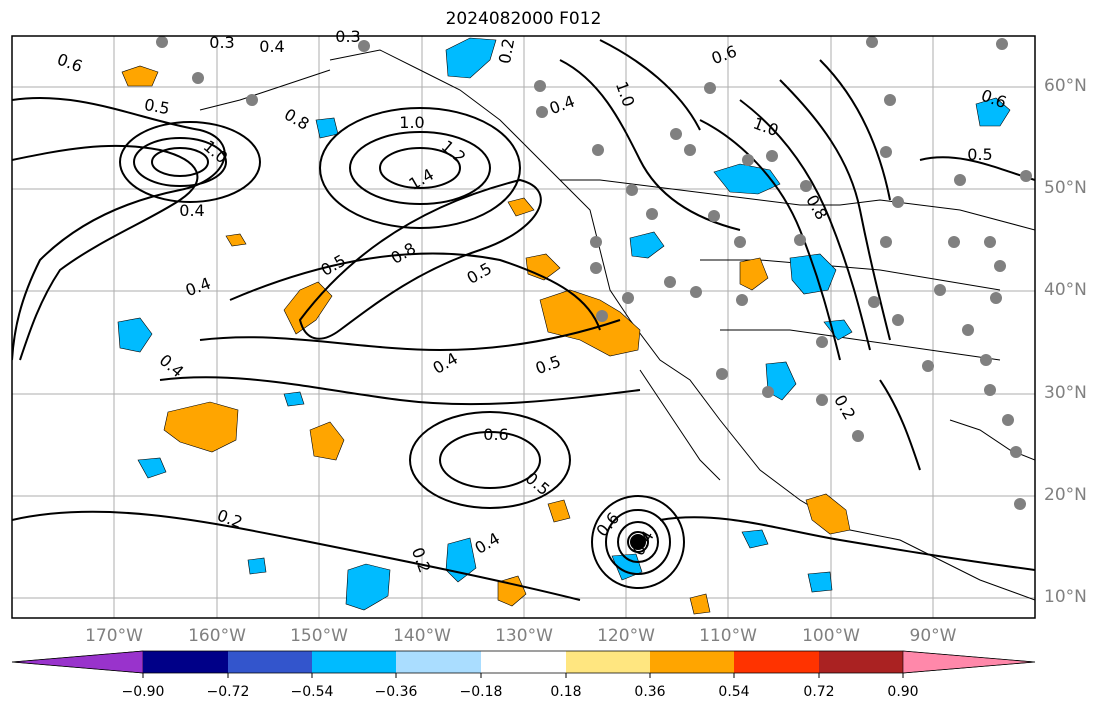 The height and width of the screenshot is (712, 1105). I want to click on colorbar-tick-label: 0.90, so click(903, 692).